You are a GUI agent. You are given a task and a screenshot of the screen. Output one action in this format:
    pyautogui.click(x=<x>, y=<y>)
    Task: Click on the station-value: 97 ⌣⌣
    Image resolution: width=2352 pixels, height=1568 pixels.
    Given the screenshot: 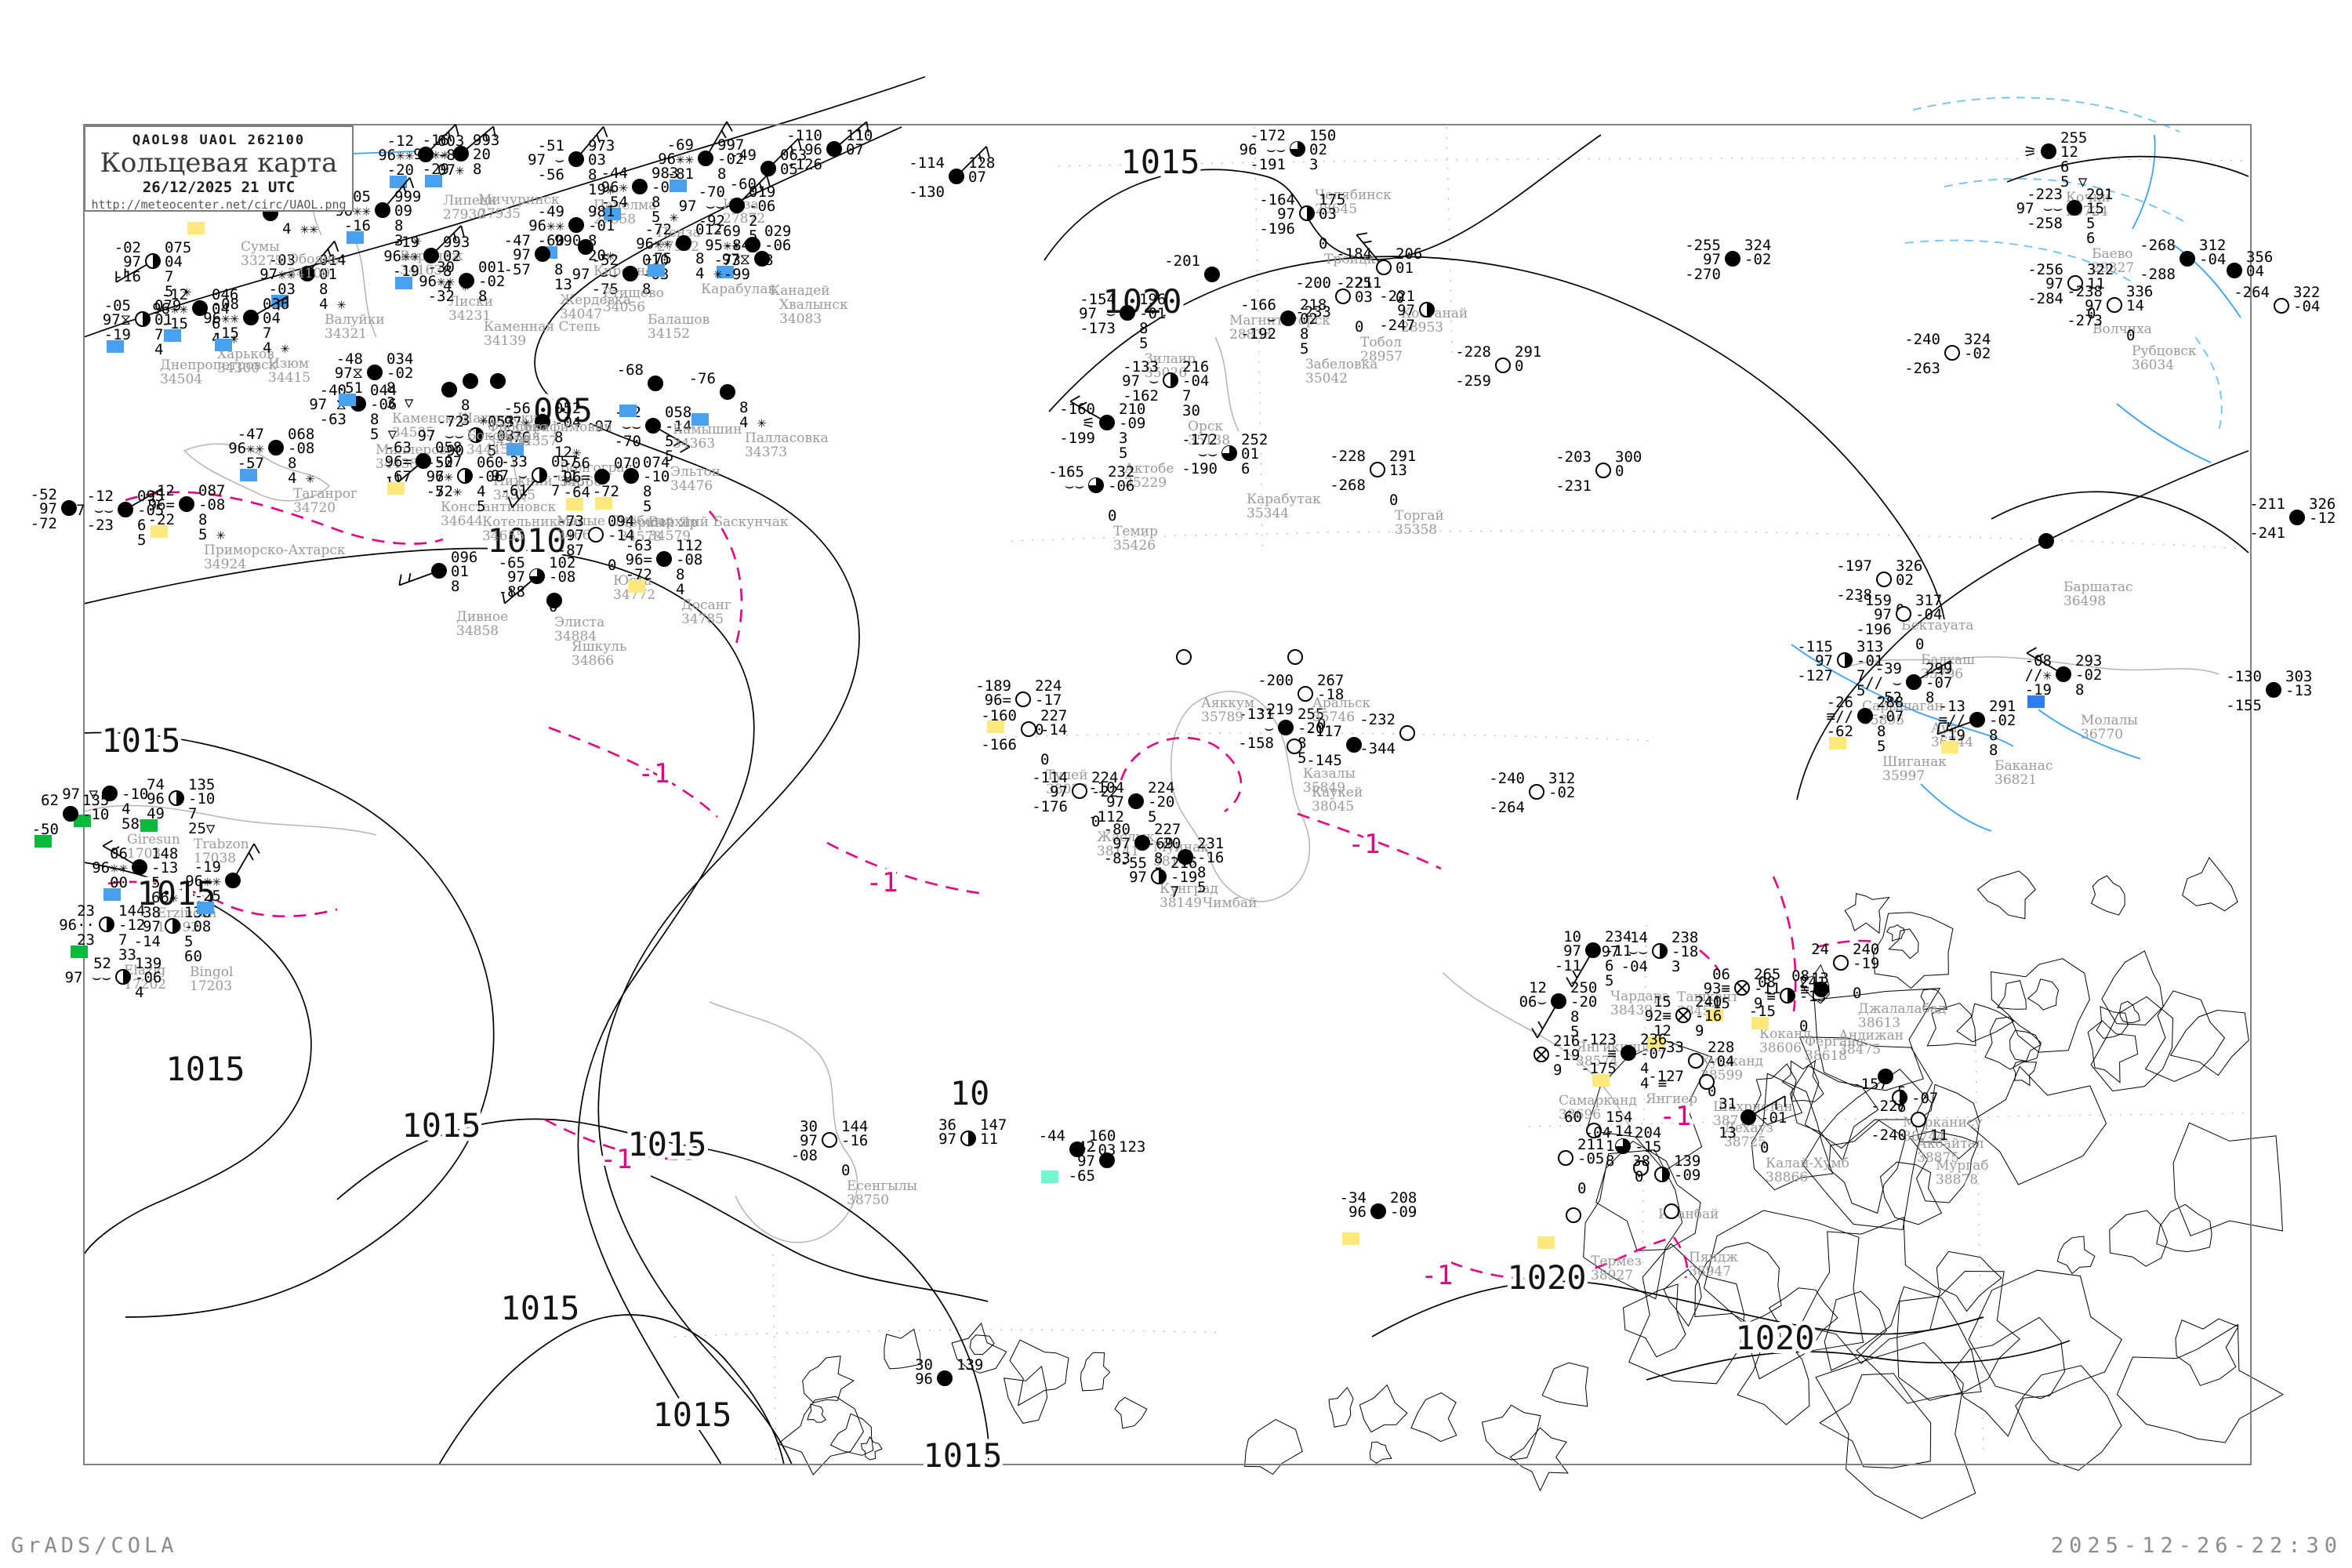 What is the action you would take?
    pyautogui.click(x=441, y=436)
    